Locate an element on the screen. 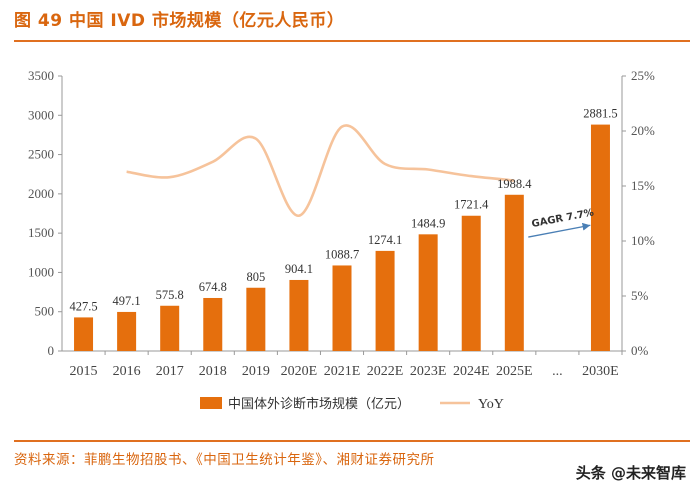 The height and width of the screenshot is (496, 700). data-label-2030E: 2881.5 is located at coordinates (600, 114).